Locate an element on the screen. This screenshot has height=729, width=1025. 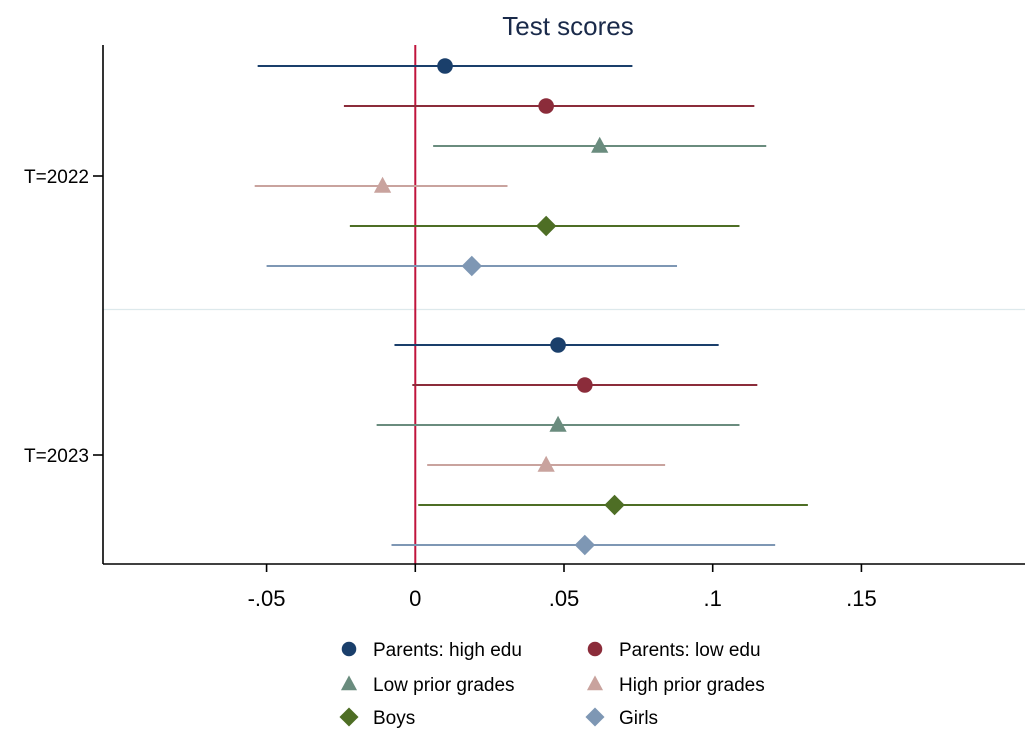
y-tick-label: T=2023 is located at coordinates (56, 456).